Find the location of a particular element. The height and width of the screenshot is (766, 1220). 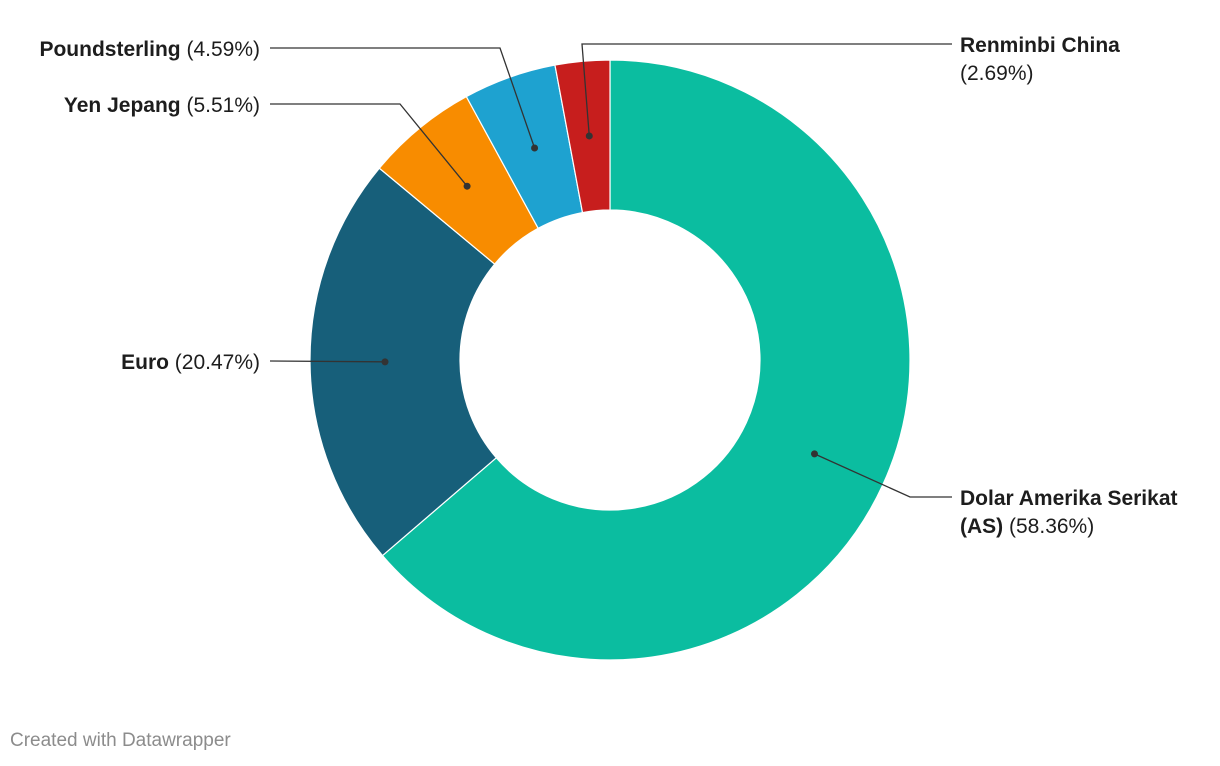

slice-label-poundsterling: Poundsterling (4.59%) is located at coordinates (149, 49).